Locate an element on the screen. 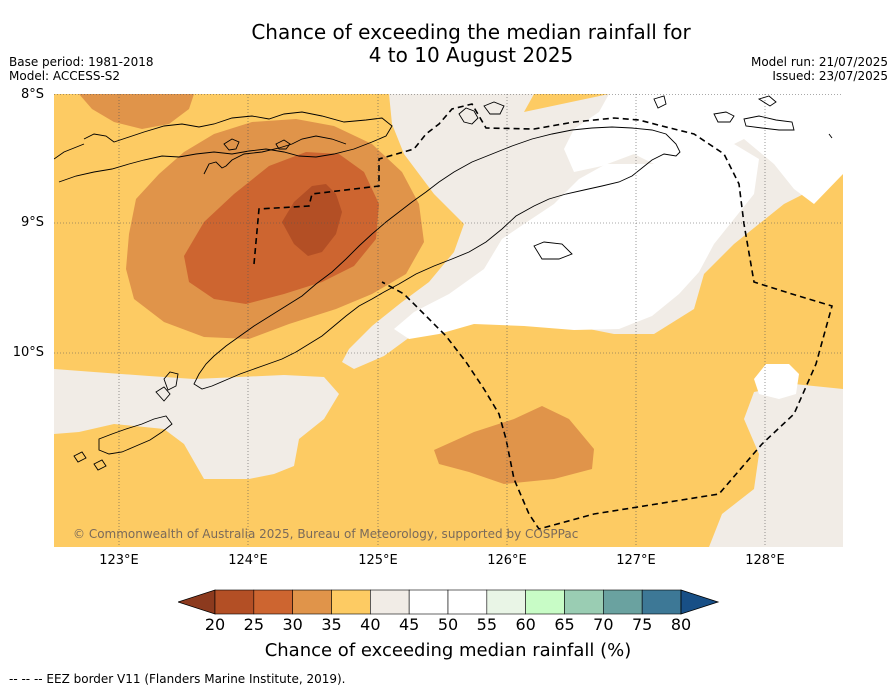  colorbar-tick-label: 20 is located at coordinates (215, 624).